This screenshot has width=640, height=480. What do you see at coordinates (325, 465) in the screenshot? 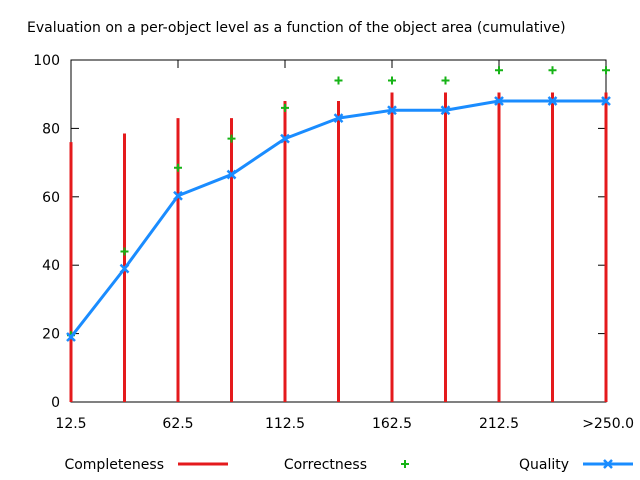
I see `legend-label-correctness: Correctness` at bounding box center [325, 465].